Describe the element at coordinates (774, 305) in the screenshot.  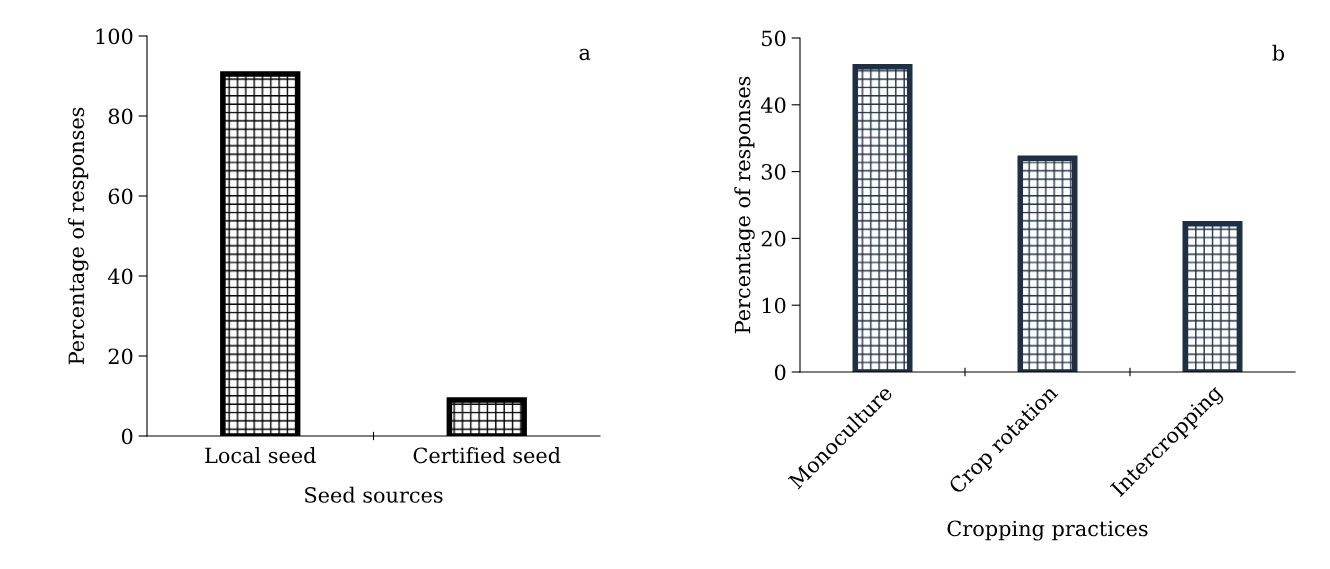
I see `y-tick-label: 10` at that location.